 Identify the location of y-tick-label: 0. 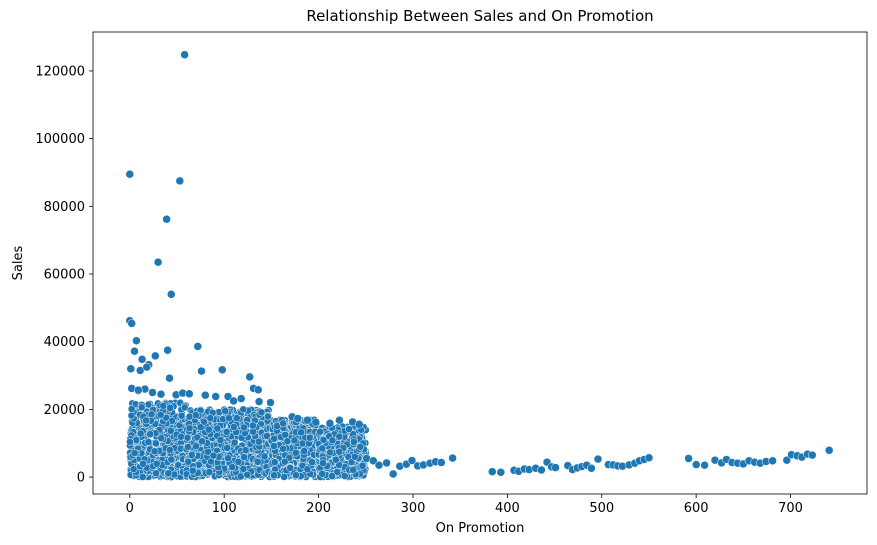
(81, 478).